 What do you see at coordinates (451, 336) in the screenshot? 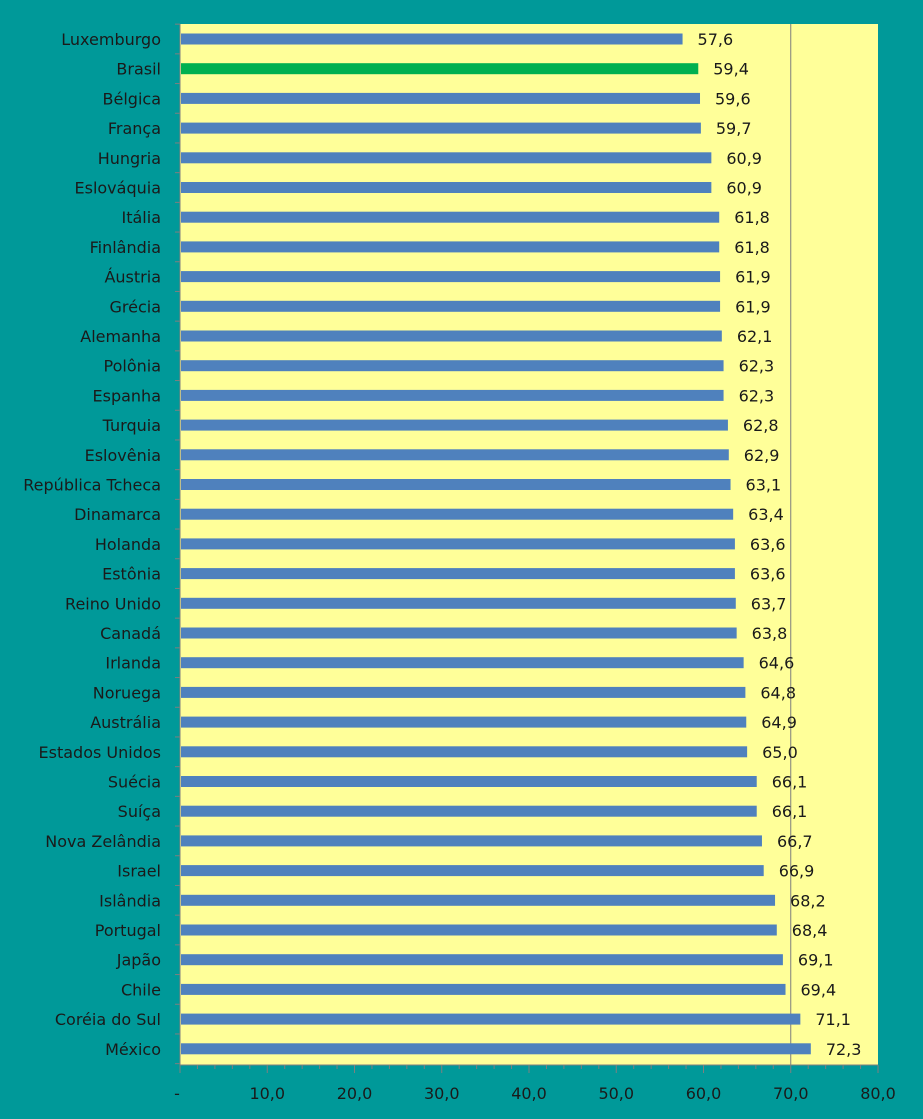
I see `bar-alemanha` at bounding box center [451, 336].